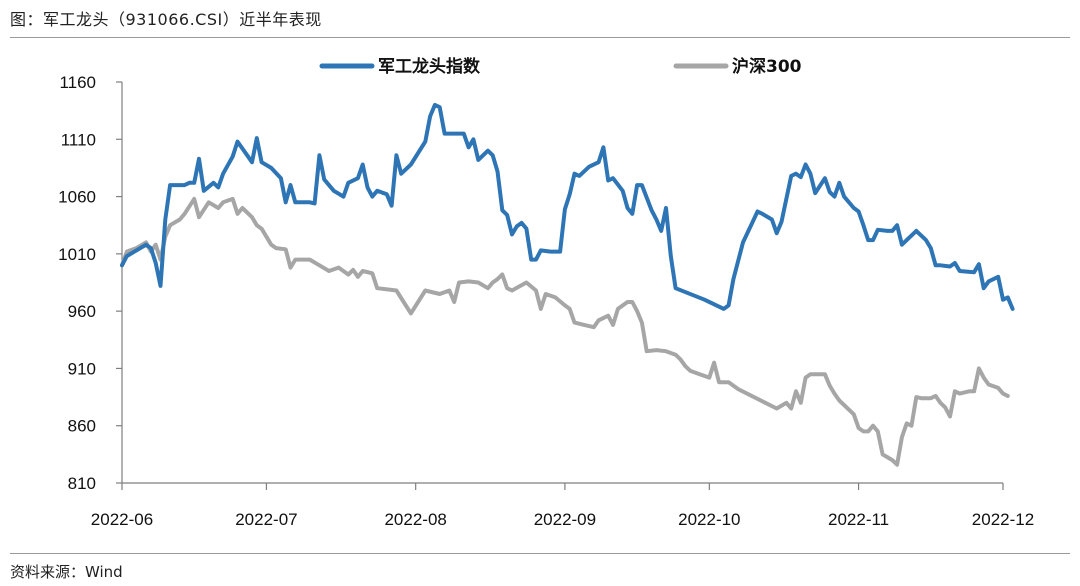  Describe the element at coordinates (66, 572) in the screenshot. I see `source-note: 资料来源：Wind` at that location.